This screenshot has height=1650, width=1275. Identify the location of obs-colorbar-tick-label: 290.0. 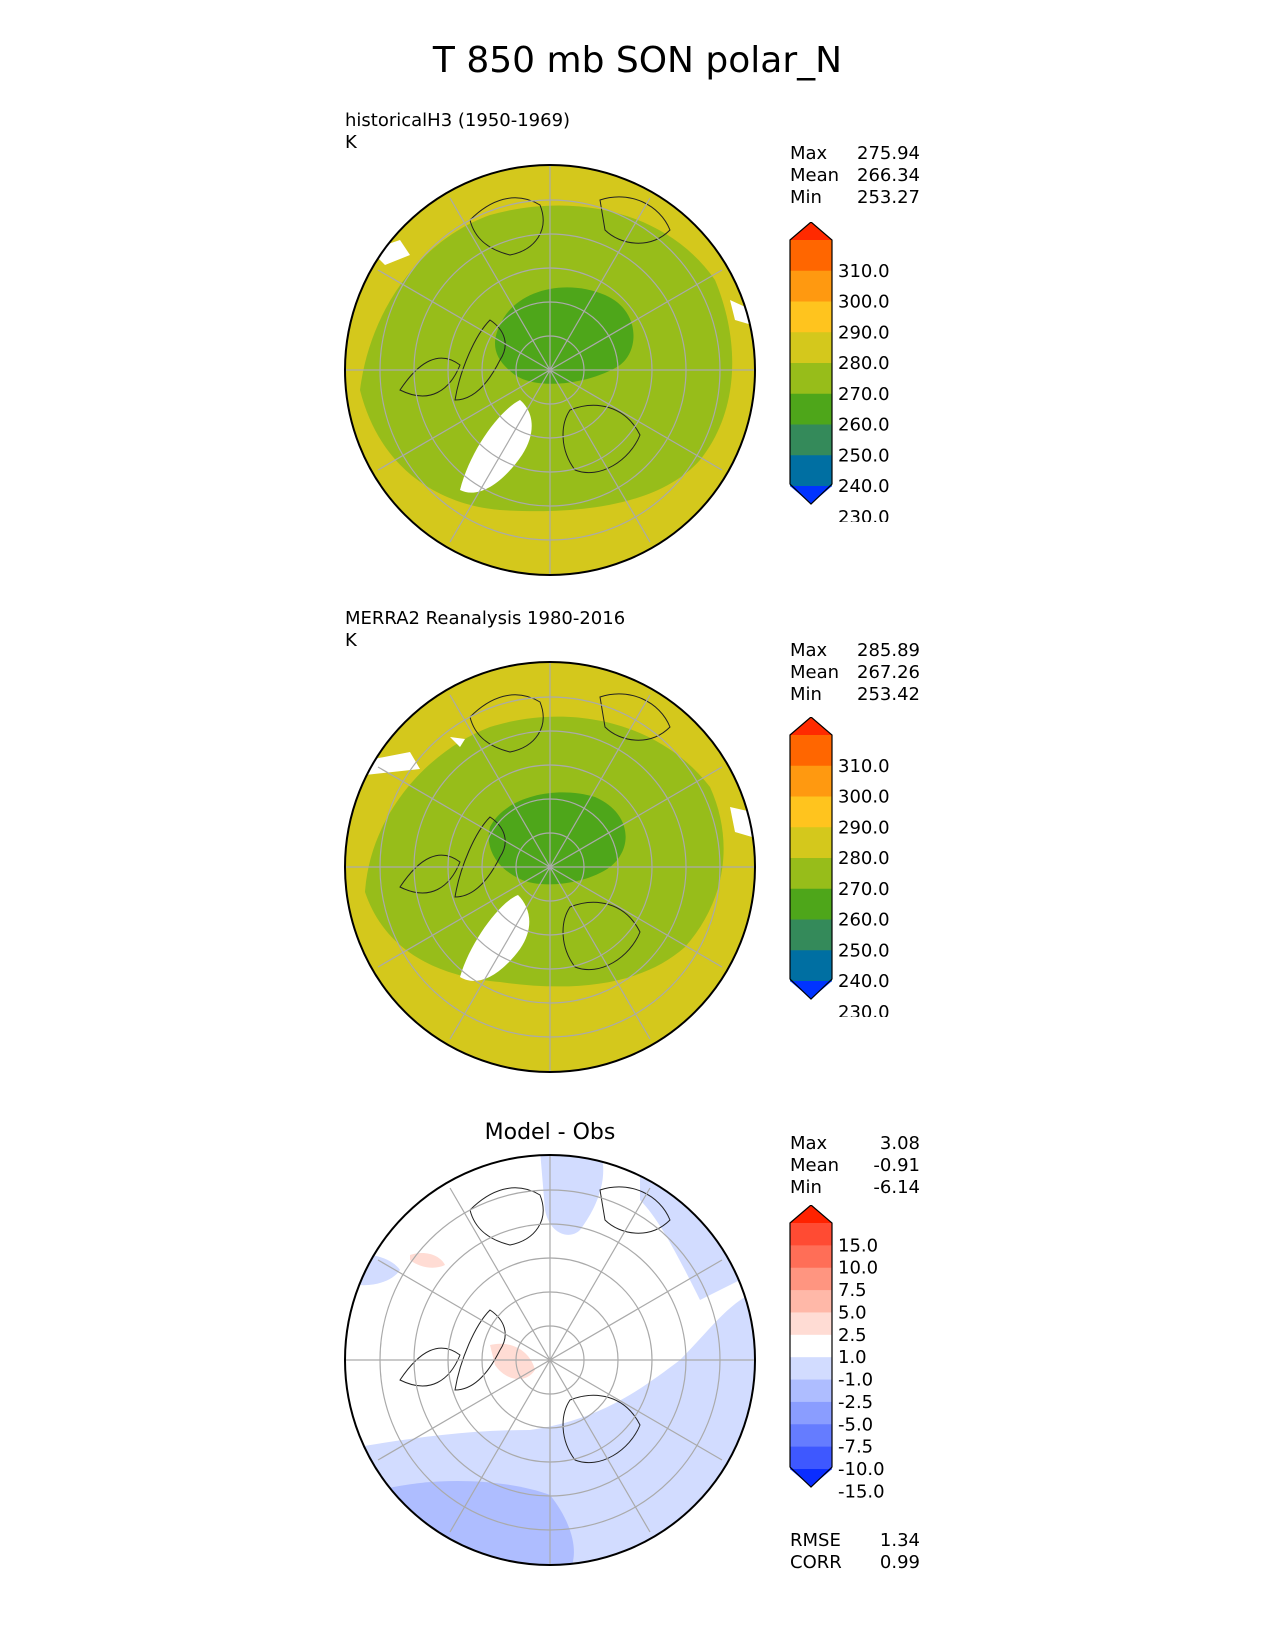
(864, 827).